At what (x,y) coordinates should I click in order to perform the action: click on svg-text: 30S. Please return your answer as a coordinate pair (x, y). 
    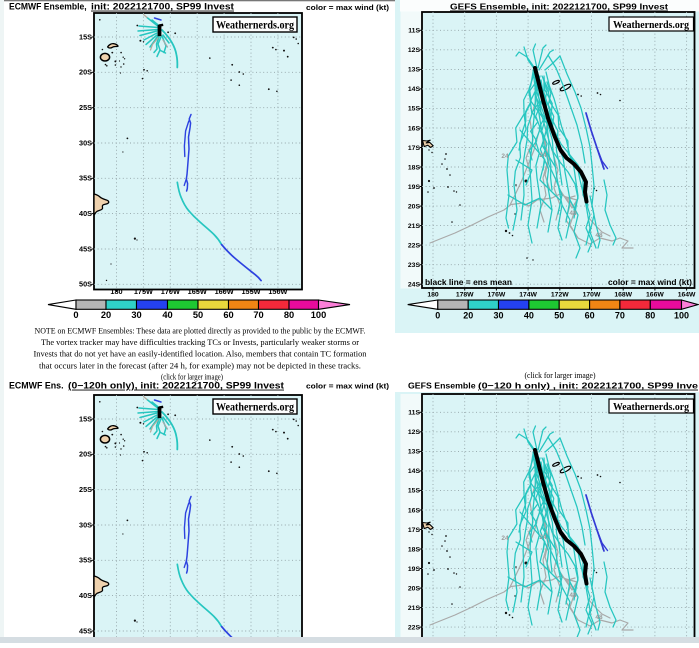
    Looking at the image, I should click on (85, 142).